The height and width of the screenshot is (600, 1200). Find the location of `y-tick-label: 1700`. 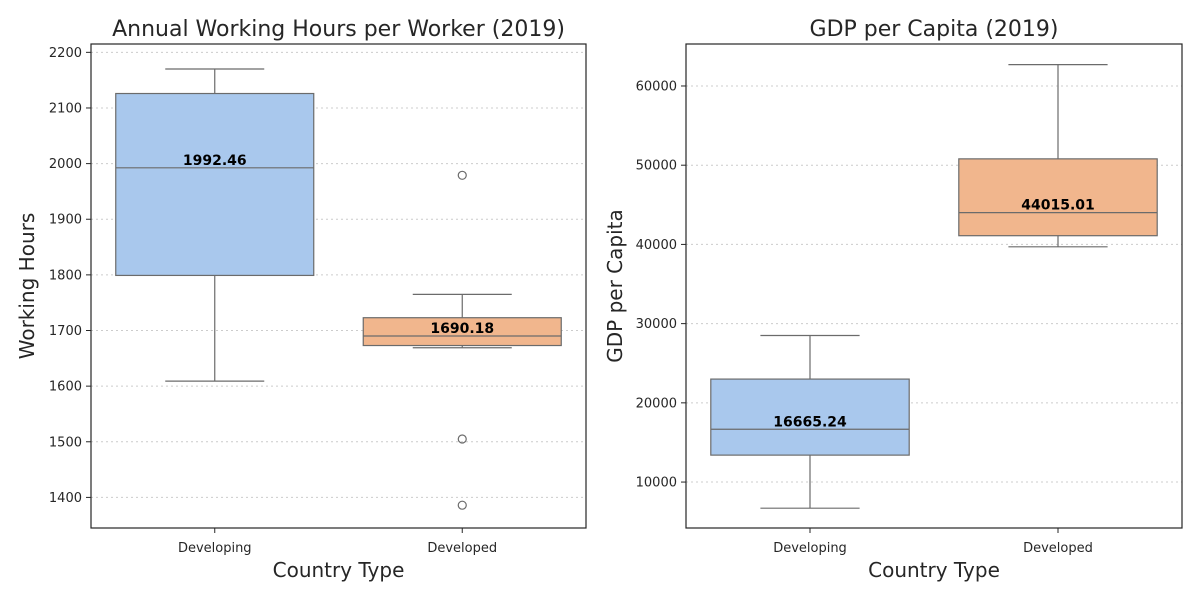

y-tick-label: 1700 is located at coordinates (65, 331).